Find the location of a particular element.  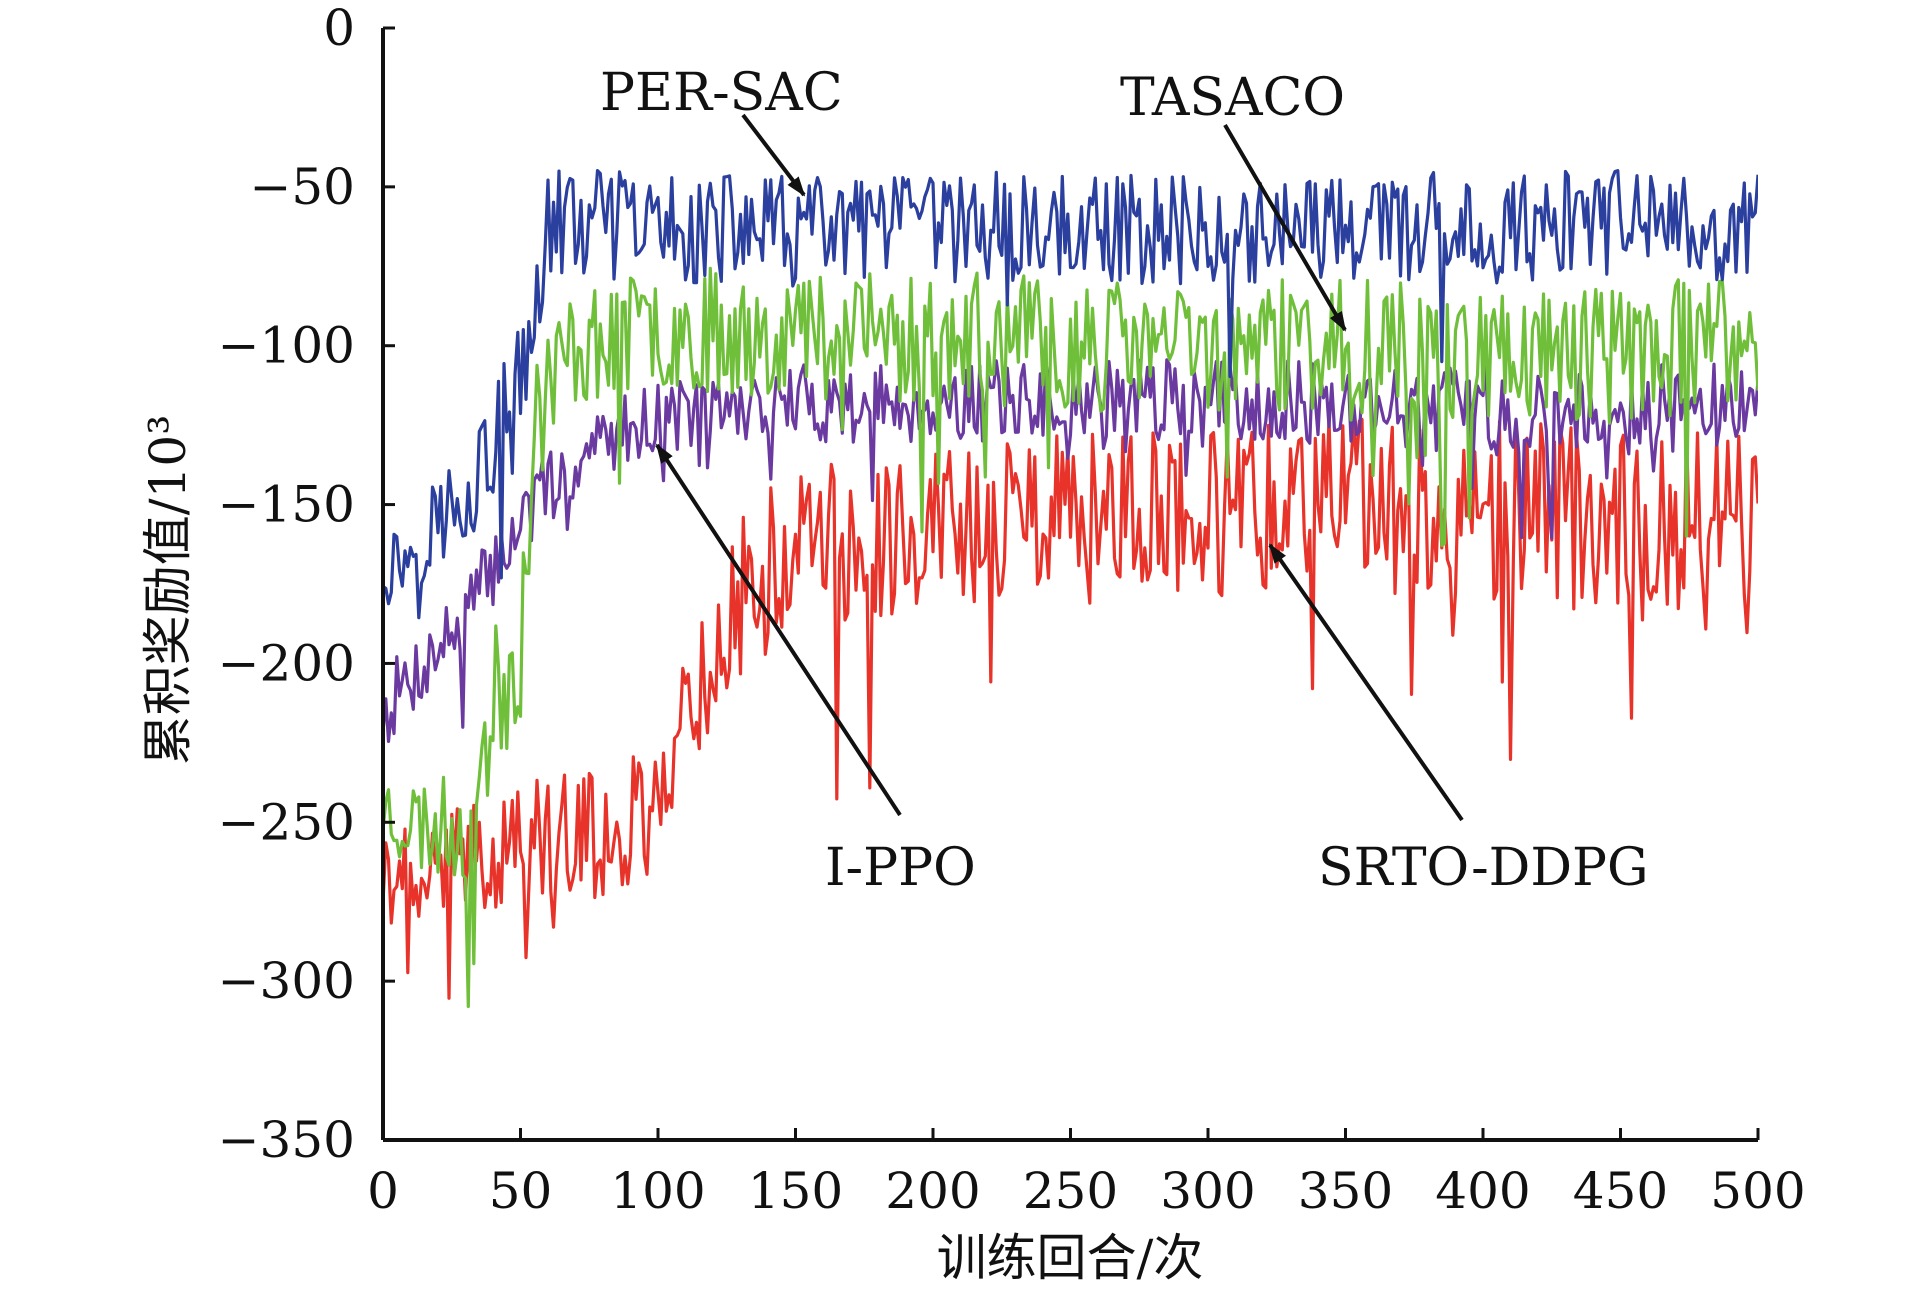

srto-ddpg-label: SRTO-DDPG is located at coordinates (1483, 868).